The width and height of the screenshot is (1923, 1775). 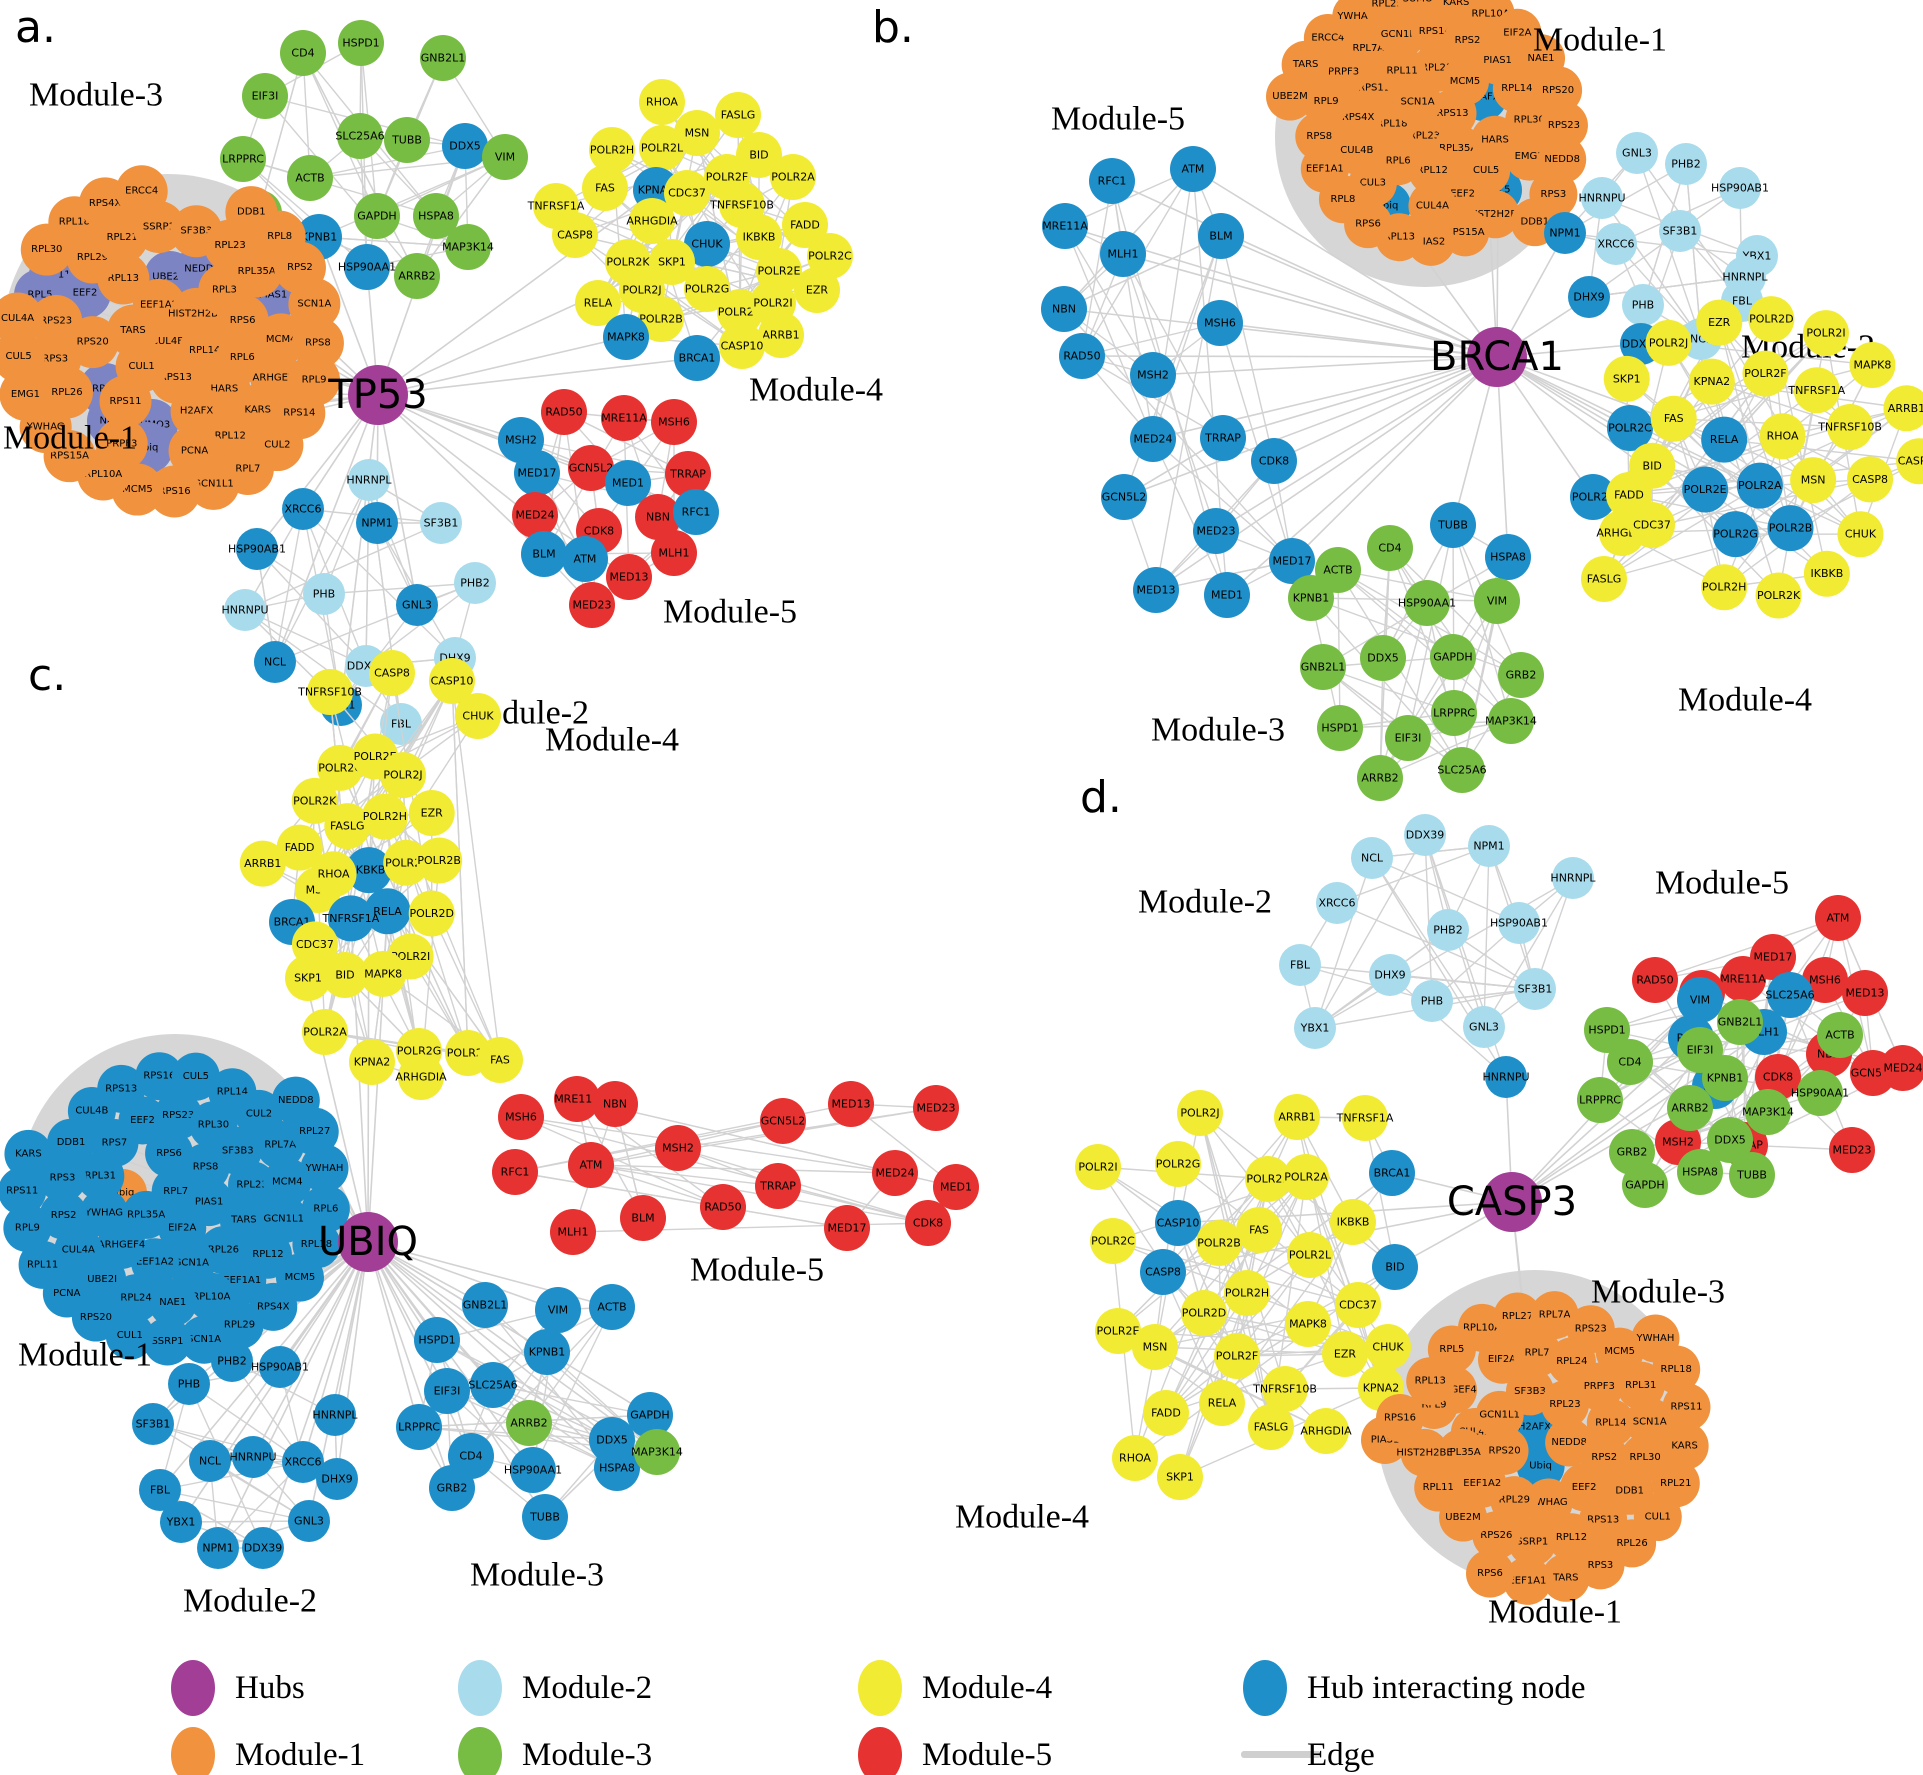 I want to click on hub-edge, so click(x=393, y=1334).